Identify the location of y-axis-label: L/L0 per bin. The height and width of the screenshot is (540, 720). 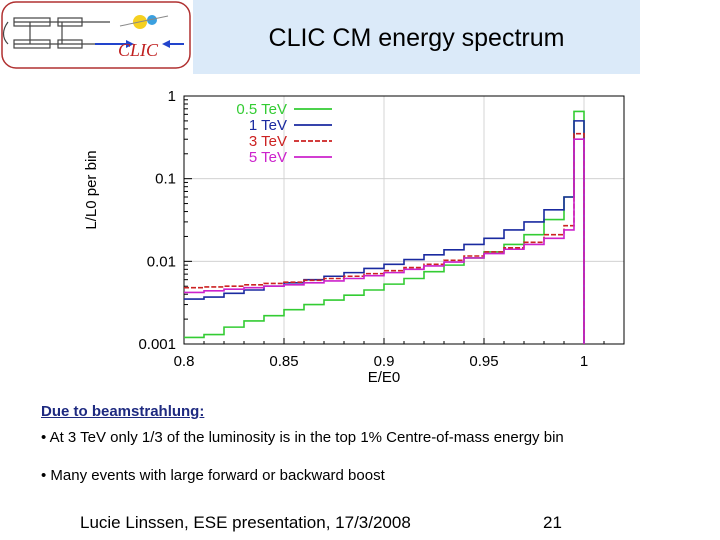
(91, 189).